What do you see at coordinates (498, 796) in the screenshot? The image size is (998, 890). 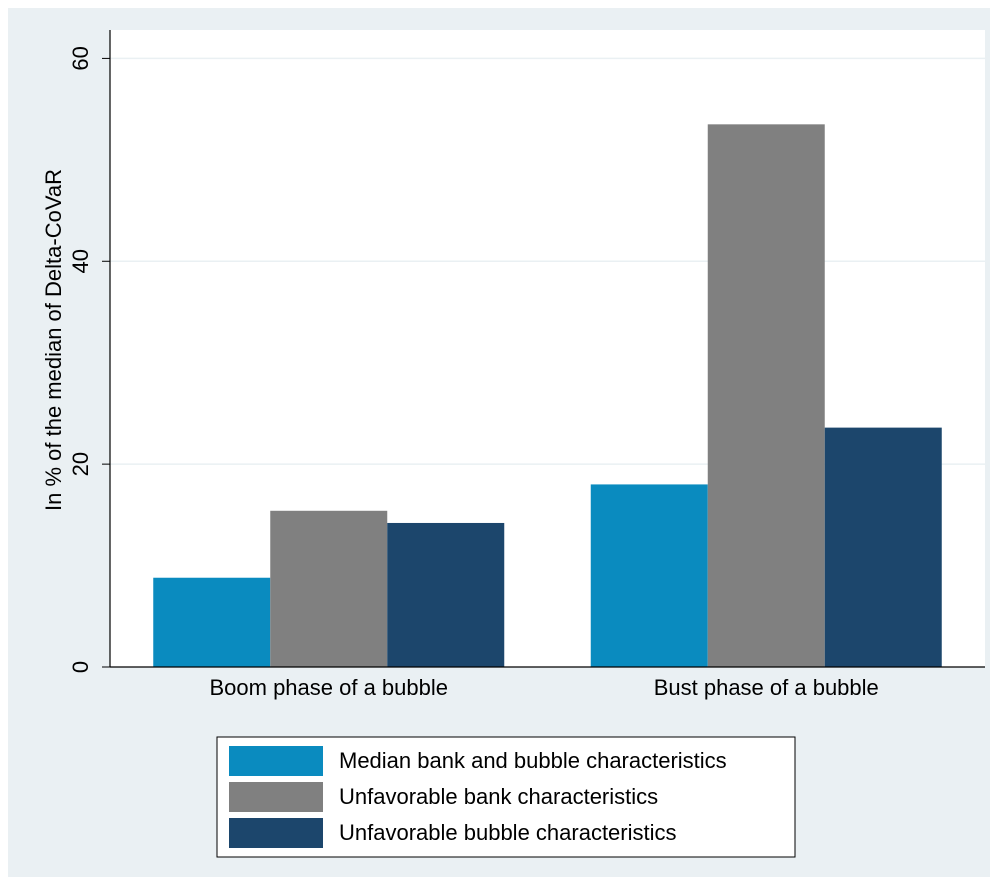 I see `legend-label: Unfavorable bank characteristics` at bounding box center [498, 796].